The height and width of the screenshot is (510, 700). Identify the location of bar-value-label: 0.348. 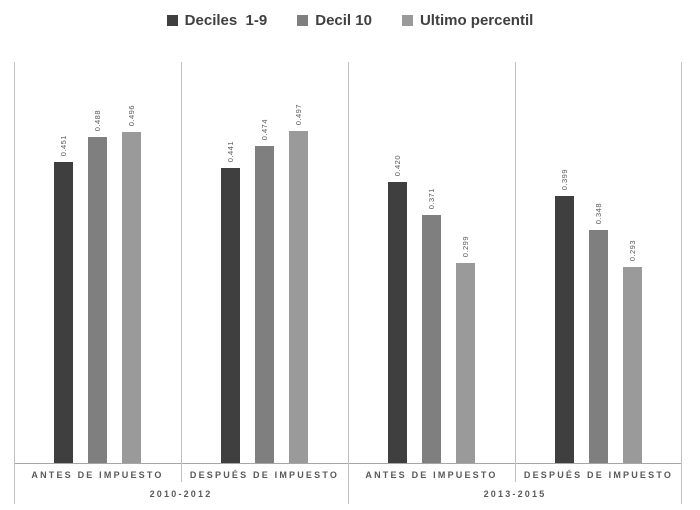
(598, 213).